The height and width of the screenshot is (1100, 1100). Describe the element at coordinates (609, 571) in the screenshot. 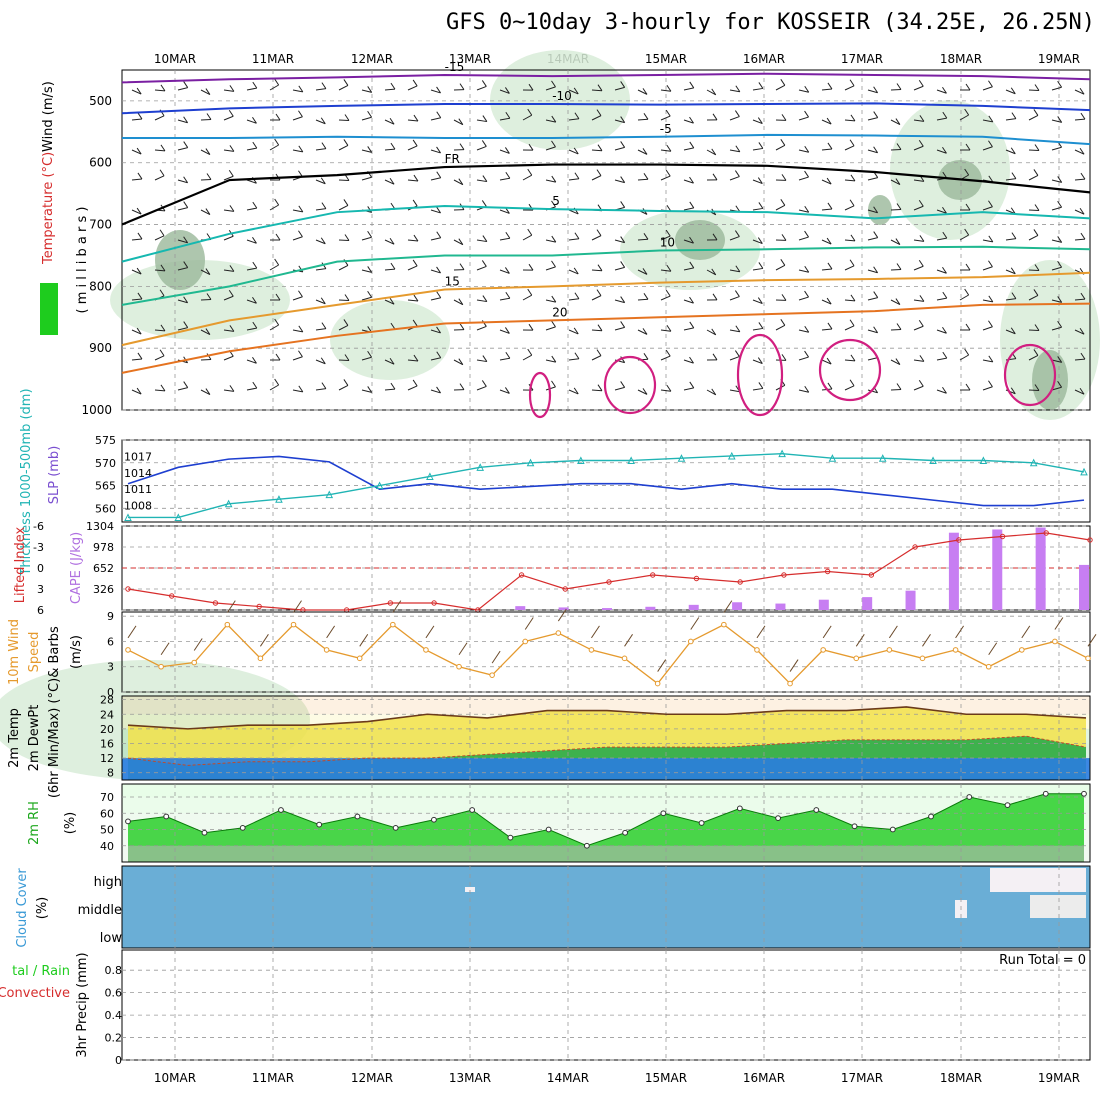

I see `li-line` at that location.